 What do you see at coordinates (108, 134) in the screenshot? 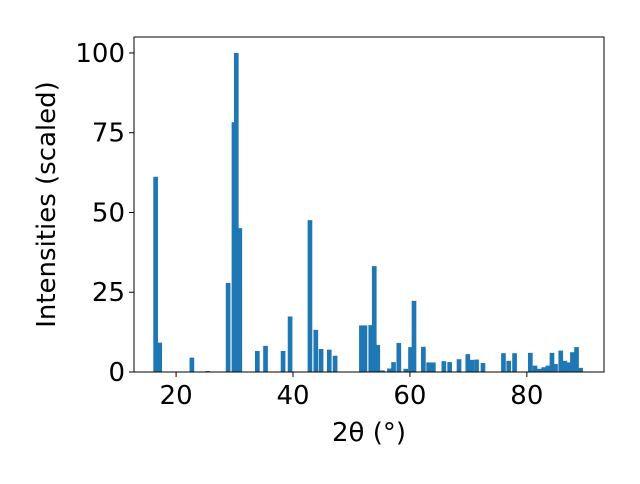
I see `y-tick-label: 75` at bounding box center [108, 134].